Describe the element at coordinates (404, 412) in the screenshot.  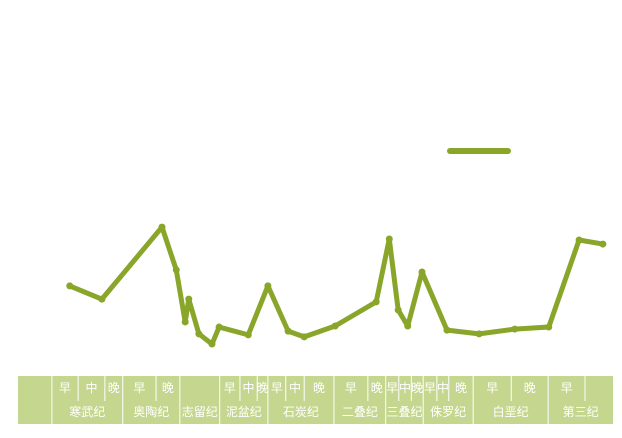
I see `x-group-label: 三叠纪` at that location.